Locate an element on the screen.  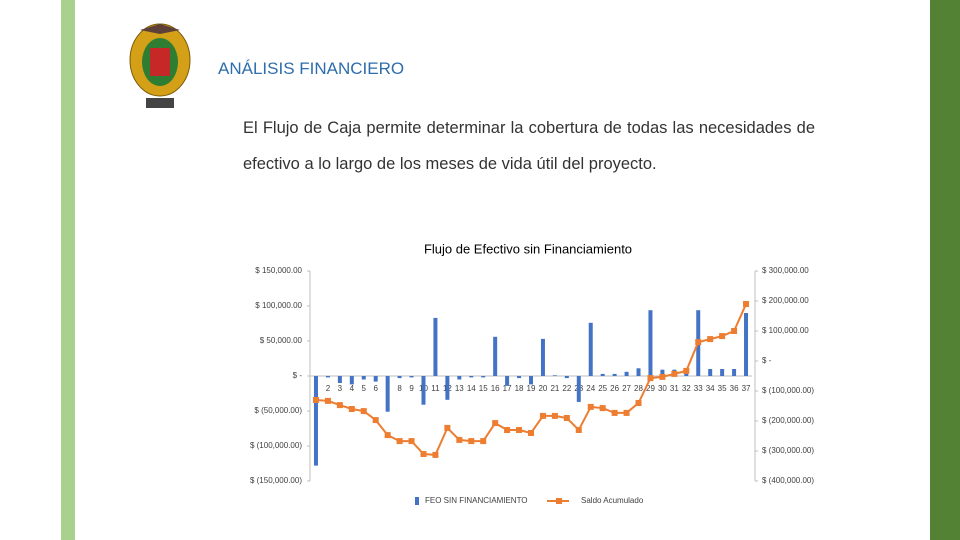
x-tick-label: 25 is located at coordinates (602, 388).